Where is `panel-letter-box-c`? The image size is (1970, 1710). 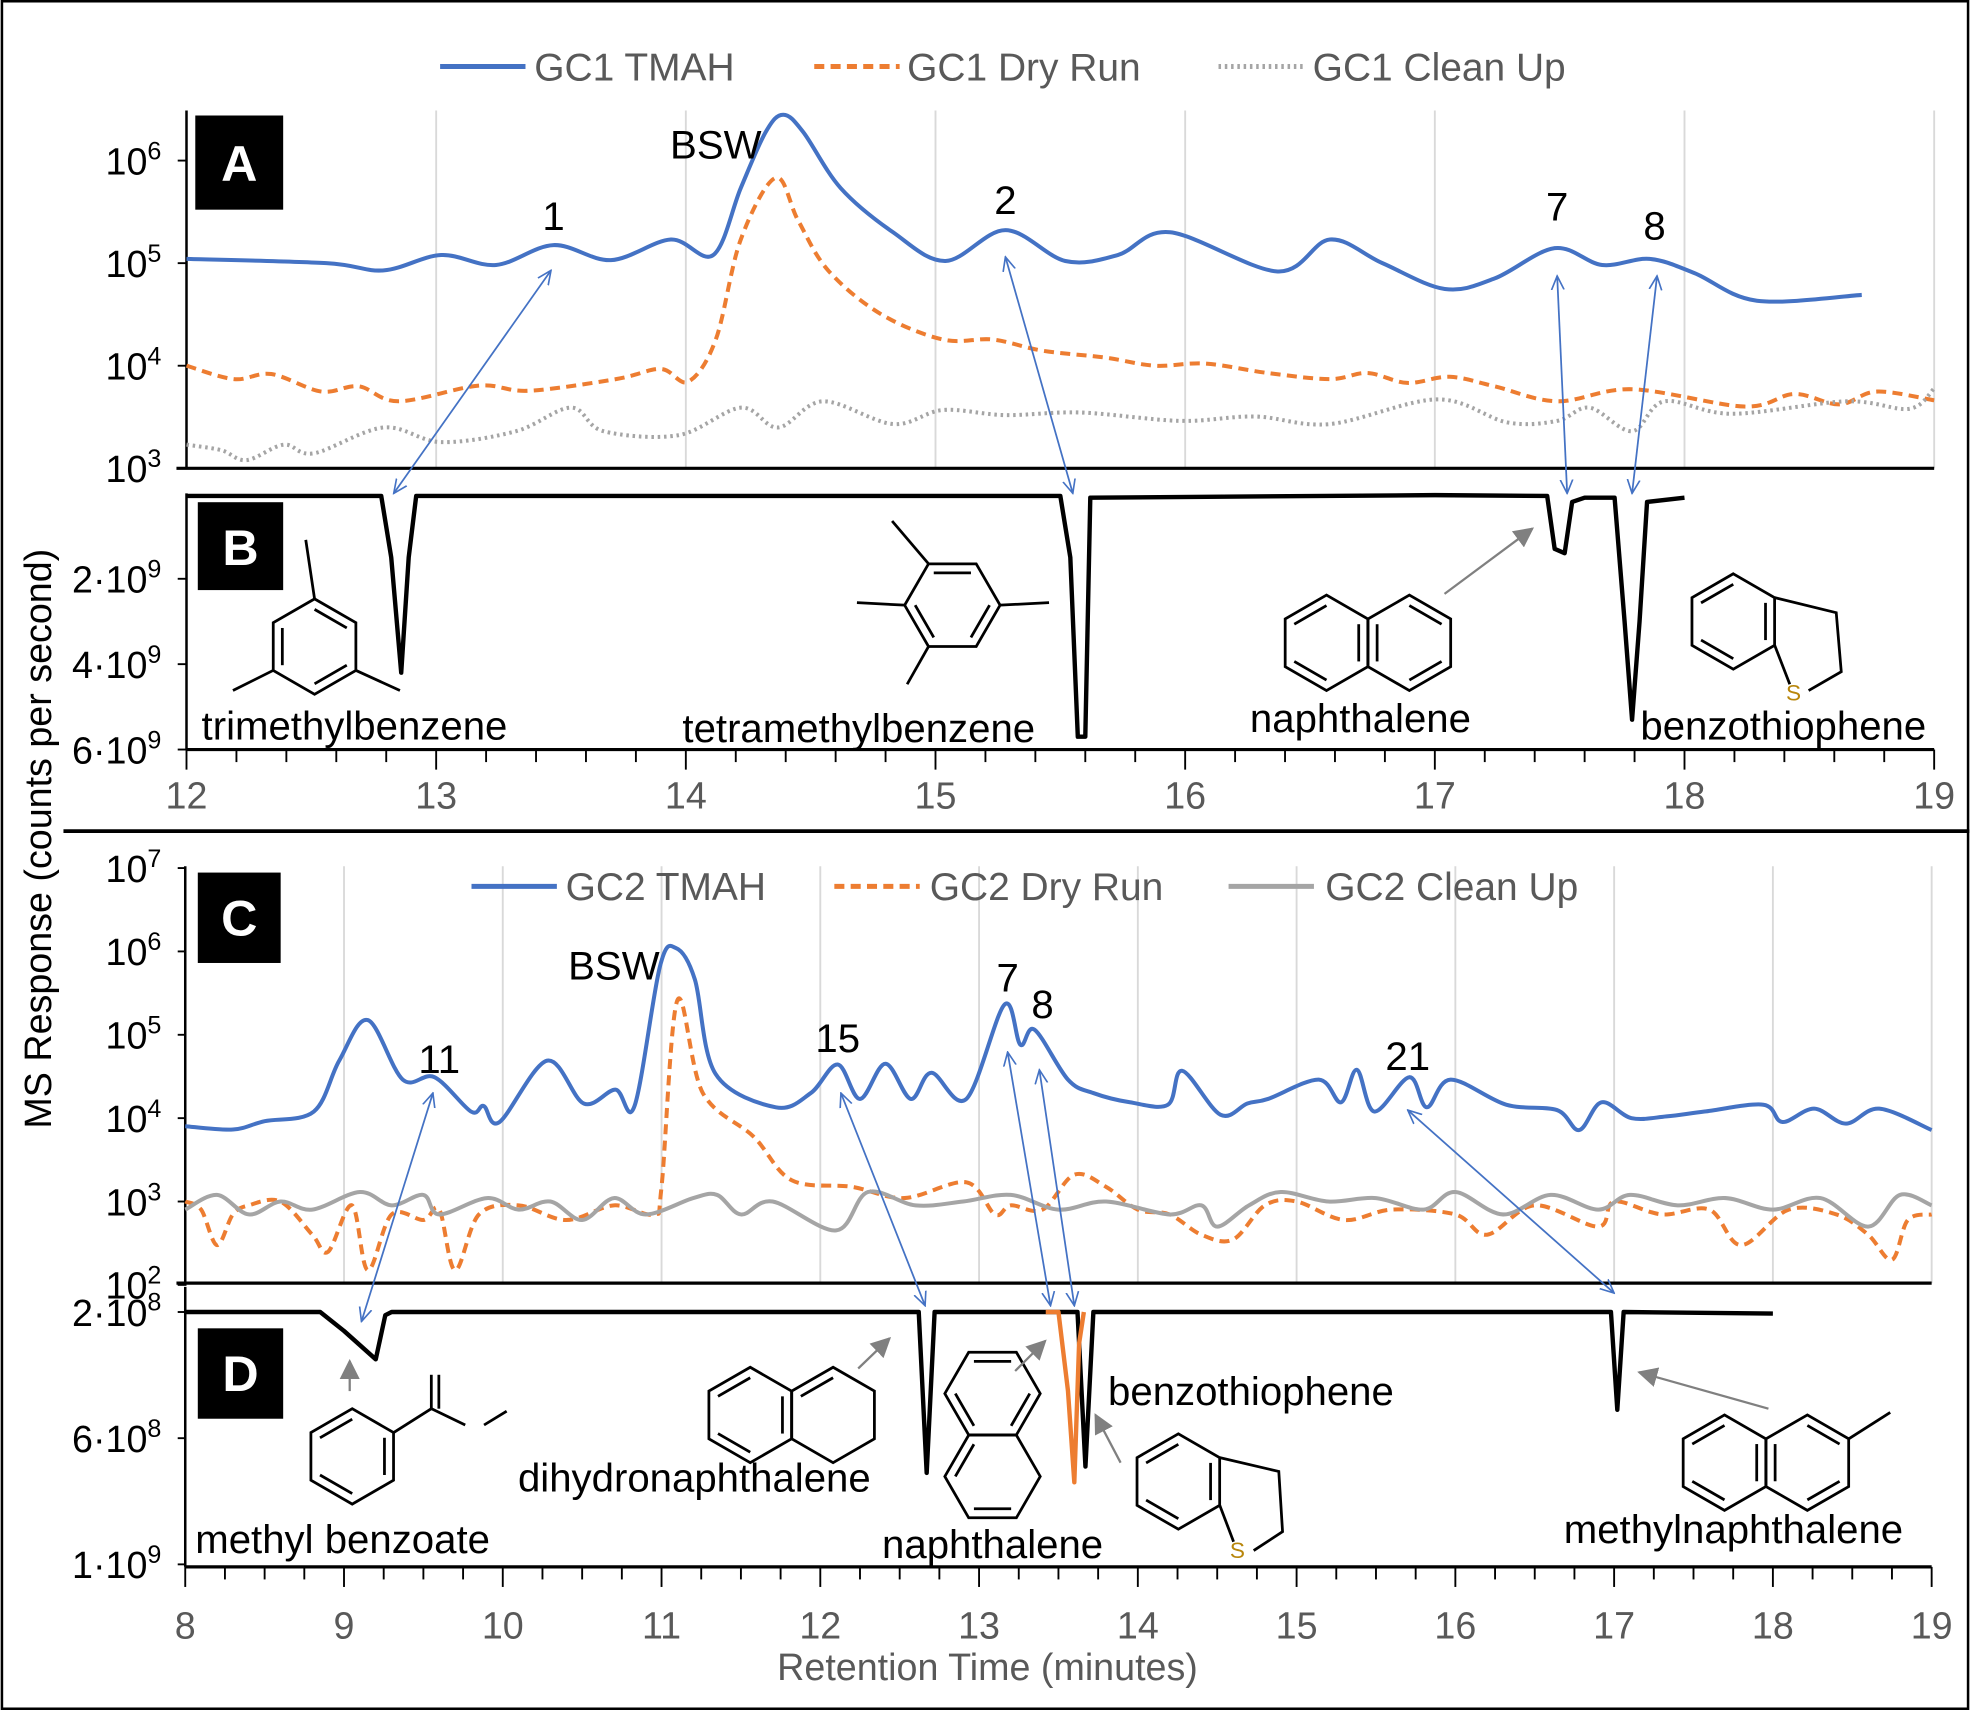
panel-letter-box-c is located at coordinates (239, 917).